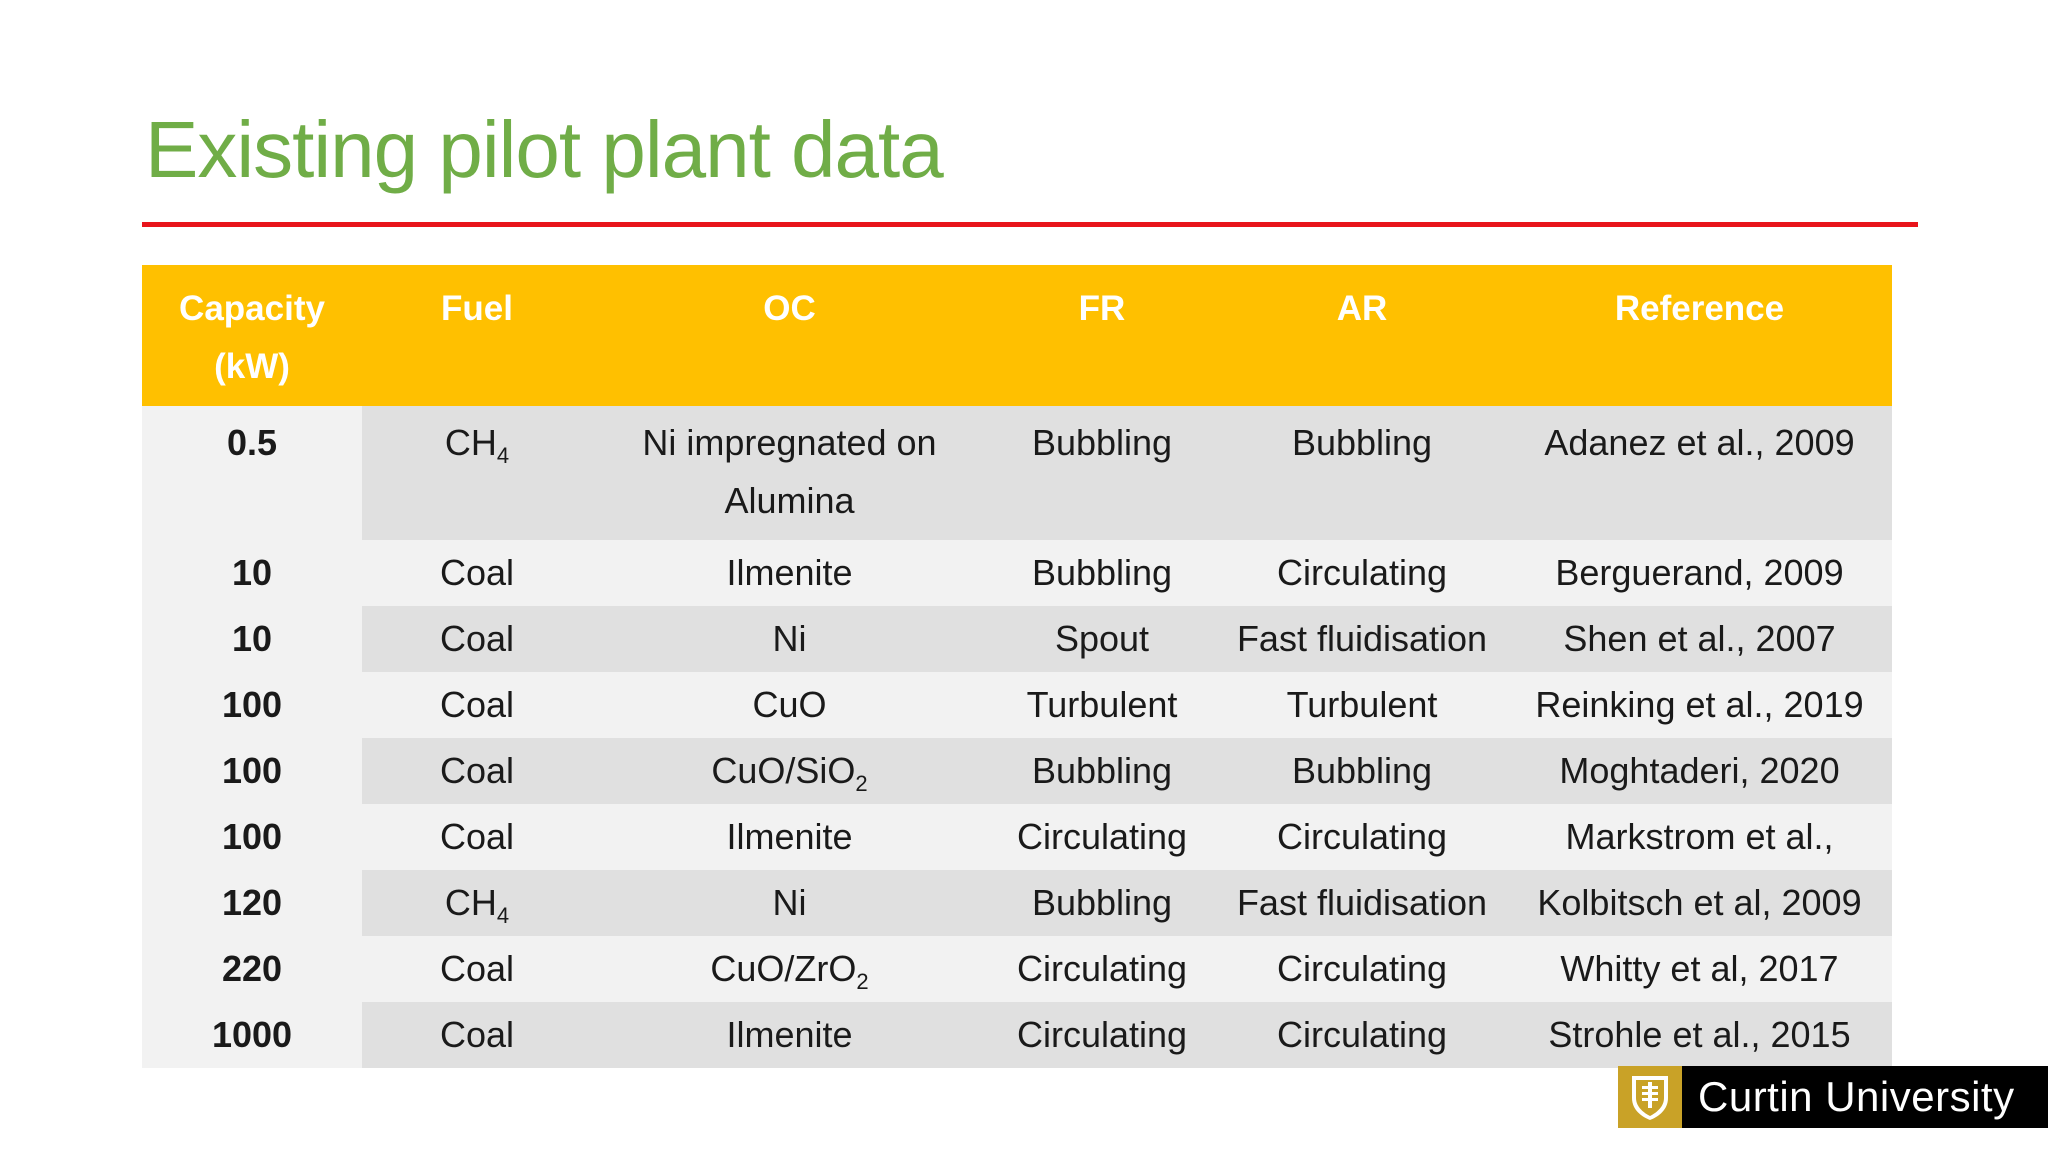 The width and height of the screenshot is (2048, 1152). I want to click on cell-ar: Turbulent, so click(1362, 705).